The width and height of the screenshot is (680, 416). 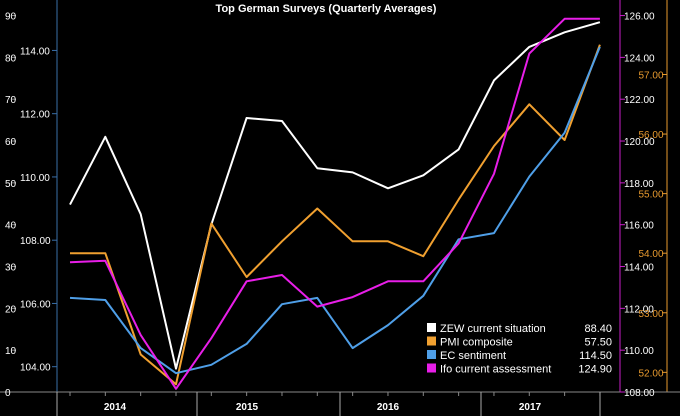 I want to click on zew-tick-label: 20, so click(x=11, y=309).